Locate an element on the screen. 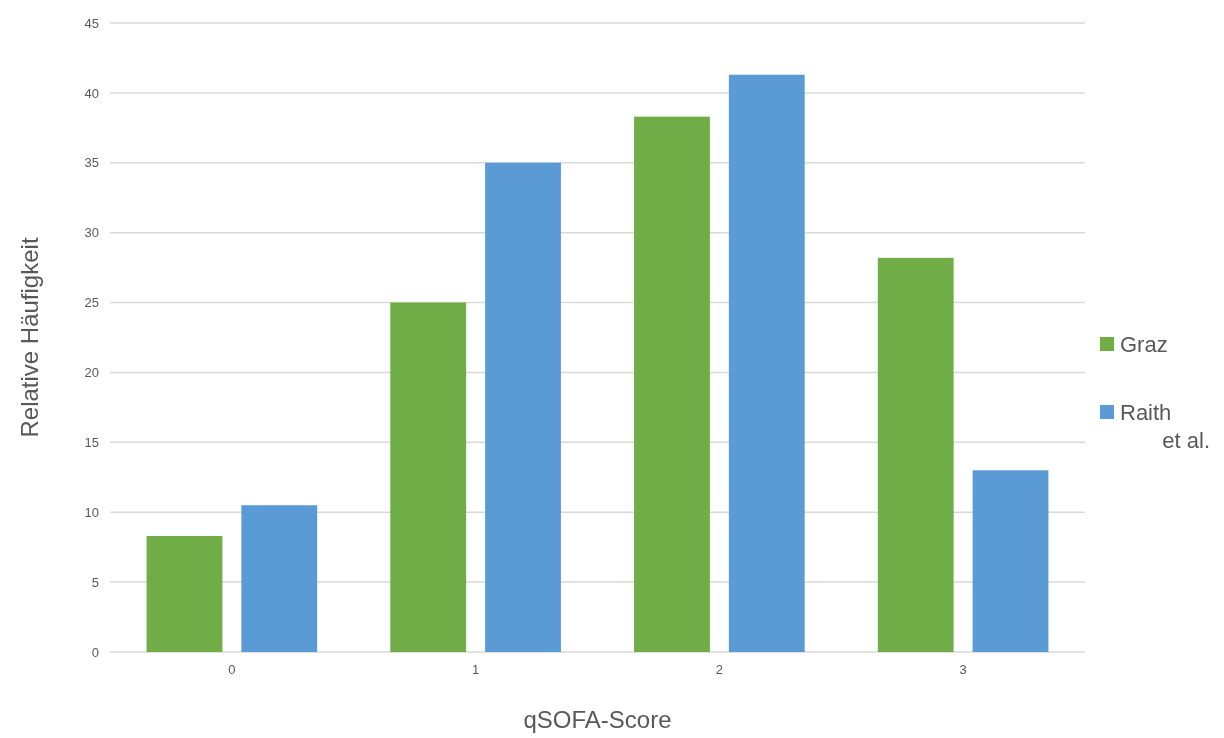 The height and width of the screenshot is (738, 1224). x-tick-label: 1 is located at coordinates (476, 670).